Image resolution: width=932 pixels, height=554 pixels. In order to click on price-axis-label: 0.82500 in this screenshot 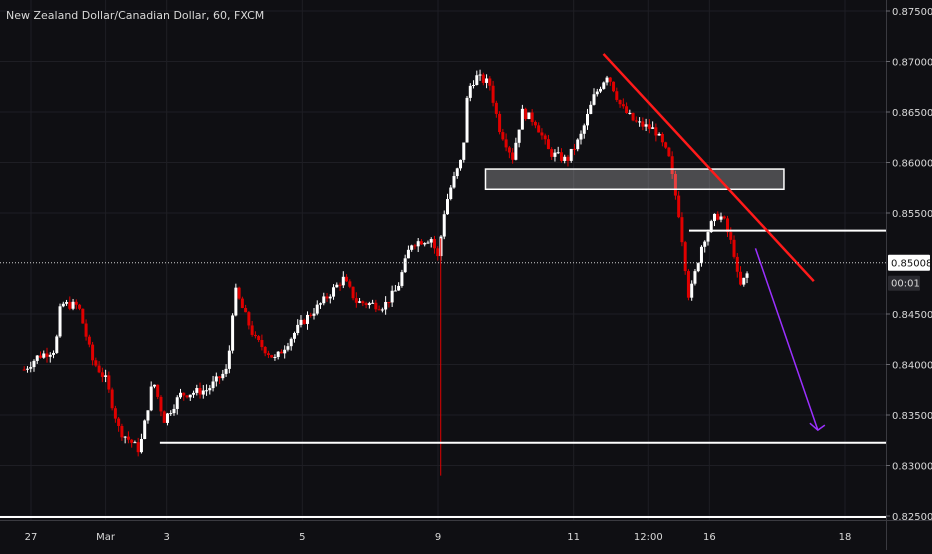, I will do `click(912, 517)`.